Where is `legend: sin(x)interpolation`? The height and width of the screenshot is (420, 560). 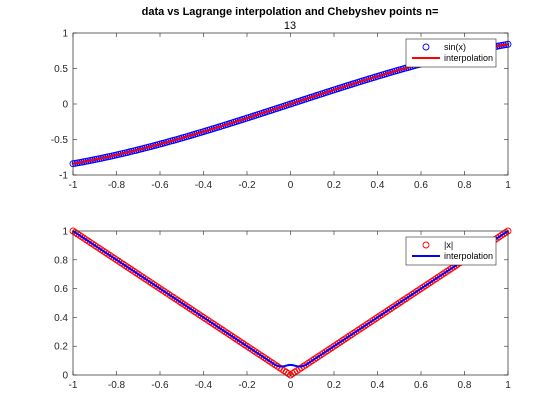
legend: sin(x)interpolation is located at coordinates (451, 53).